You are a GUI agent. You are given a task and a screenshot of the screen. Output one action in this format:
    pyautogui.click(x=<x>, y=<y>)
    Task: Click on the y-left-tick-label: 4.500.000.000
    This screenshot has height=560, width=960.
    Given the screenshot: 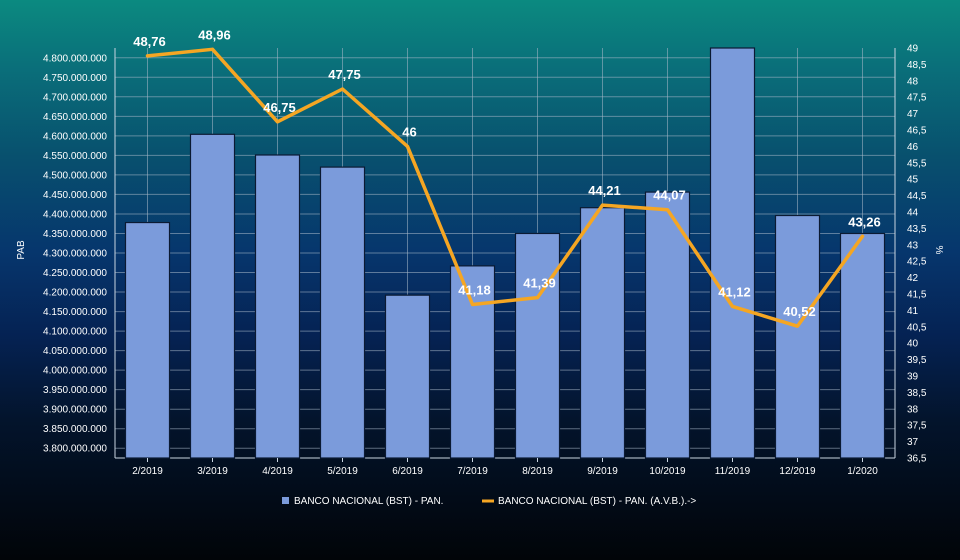 What is the action you would take?
    pyautogui.click(x=75, y=175)
    